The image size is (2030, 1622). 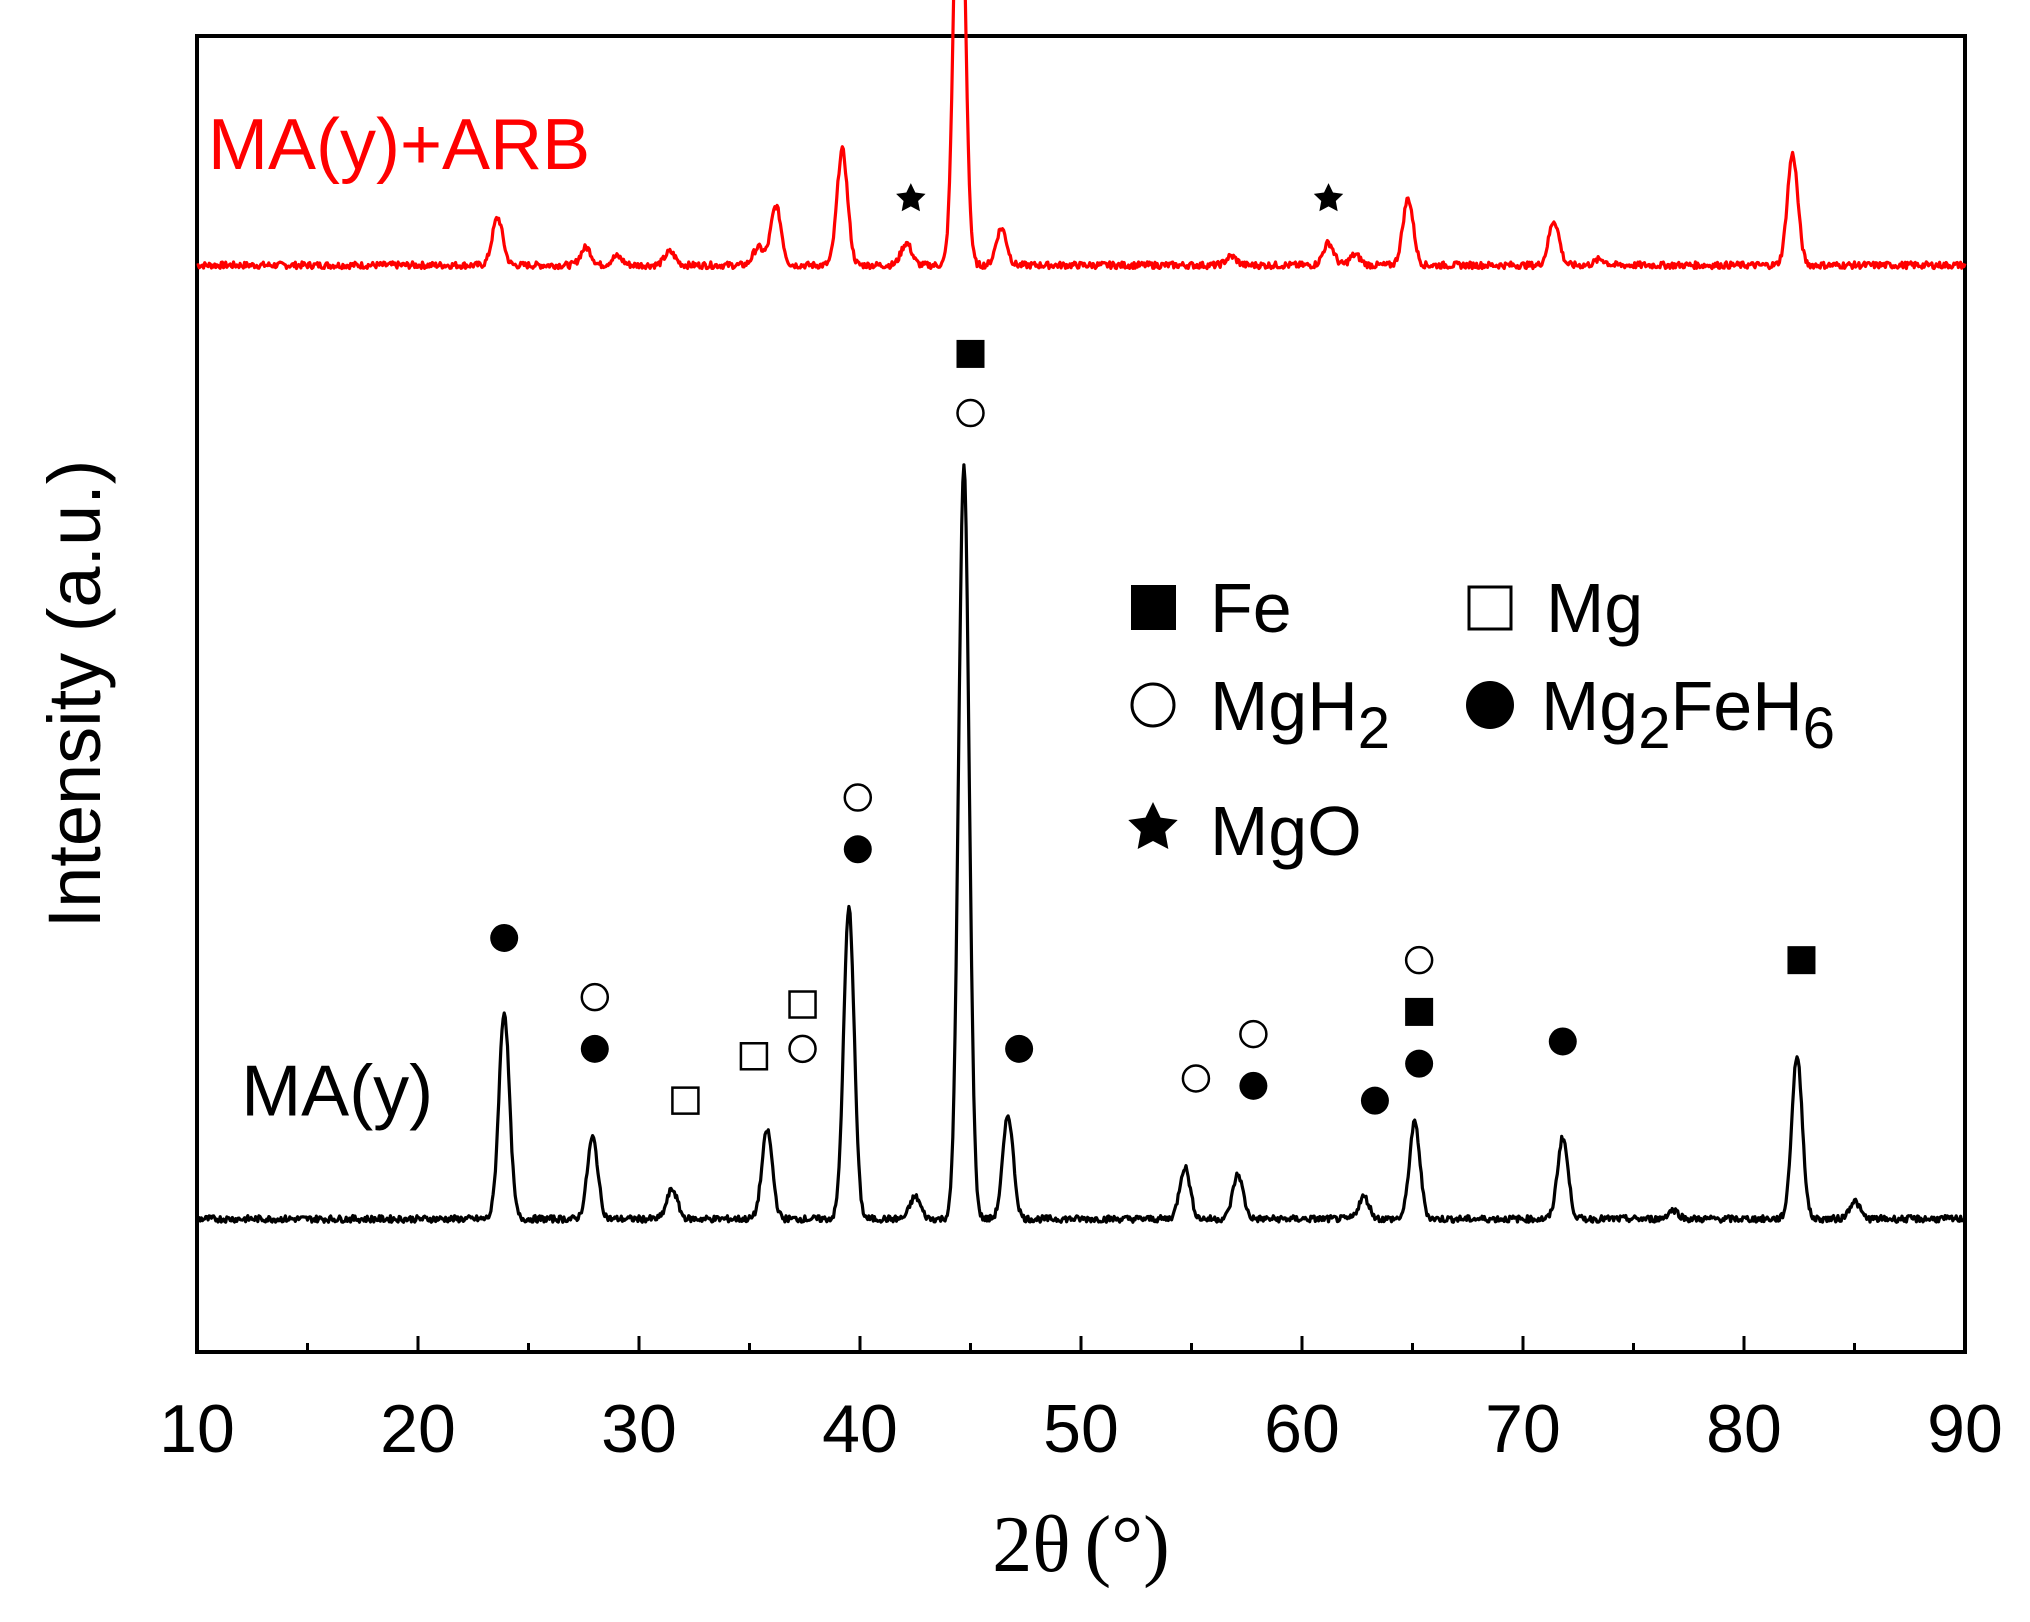 What do you see at coordinates (1153, 705) in the screenshot?
I see `open-circle-icon` at bounding box center [1153, 705].